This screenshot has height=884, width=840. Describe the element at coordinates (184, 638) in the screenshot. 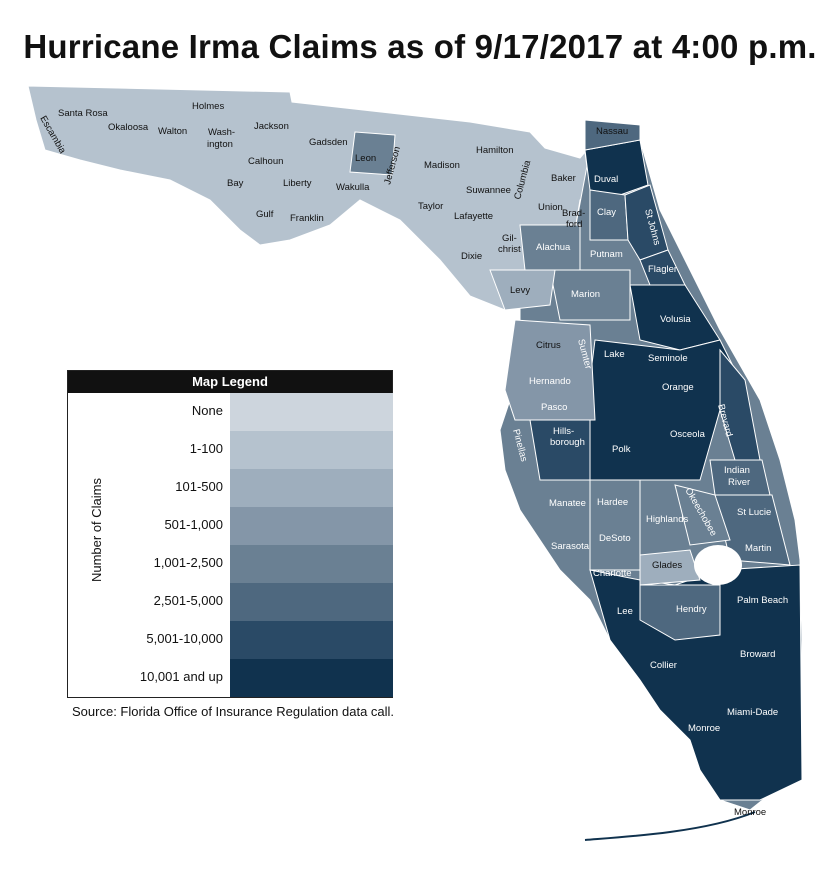

I see `legend-label: 5,001-10,000` at that location.